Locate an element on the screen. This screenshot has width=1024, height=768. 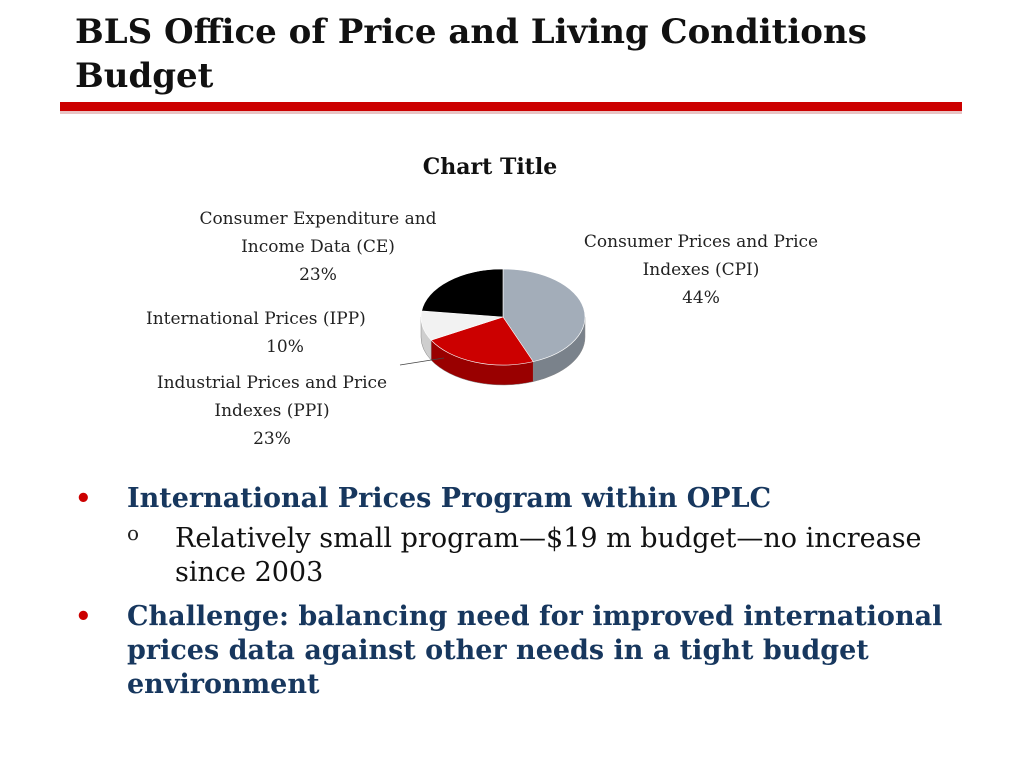
data-label-cpi: Consumer Prices and Price Indexes (CPI) is located at coordinates (701, 256).